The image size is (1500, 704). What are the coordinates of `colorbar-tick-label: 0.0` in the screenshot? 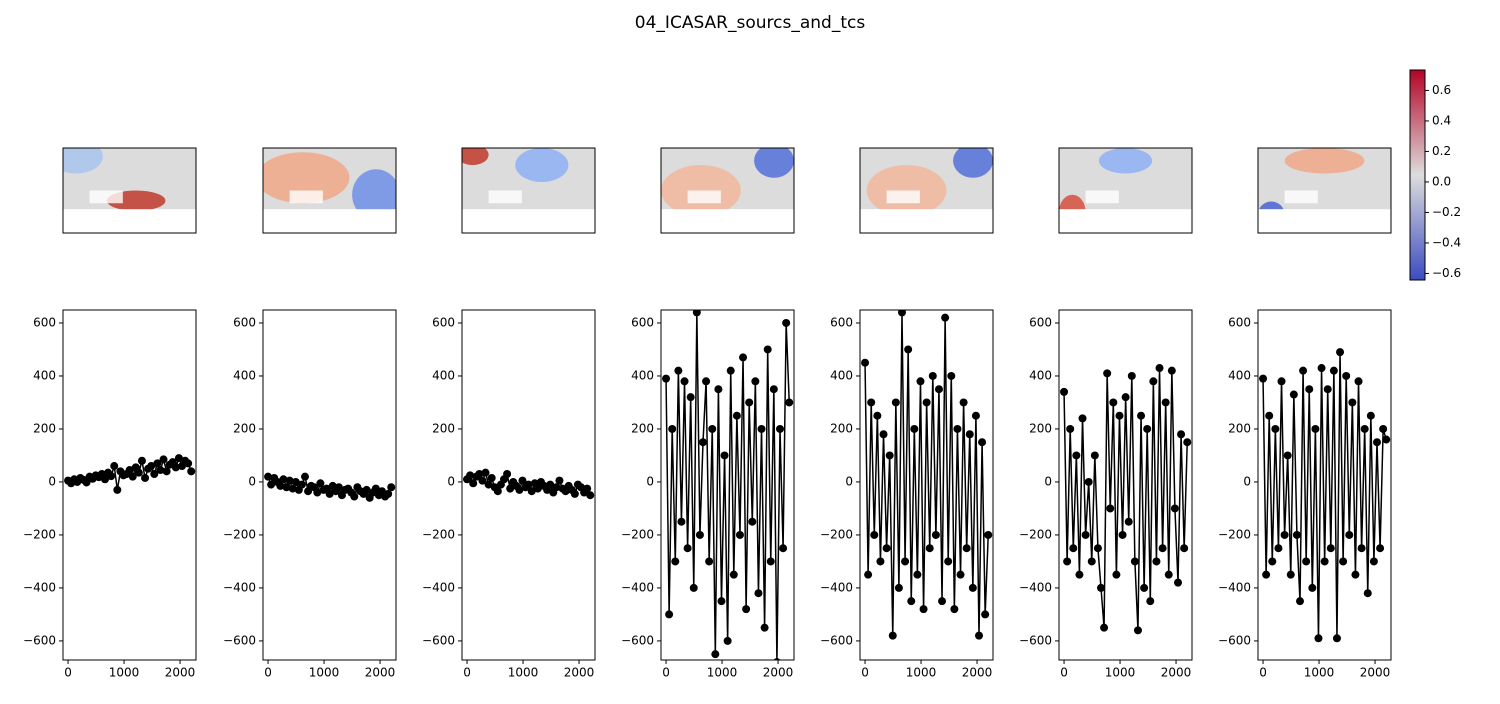 It's located at (1441, 181).